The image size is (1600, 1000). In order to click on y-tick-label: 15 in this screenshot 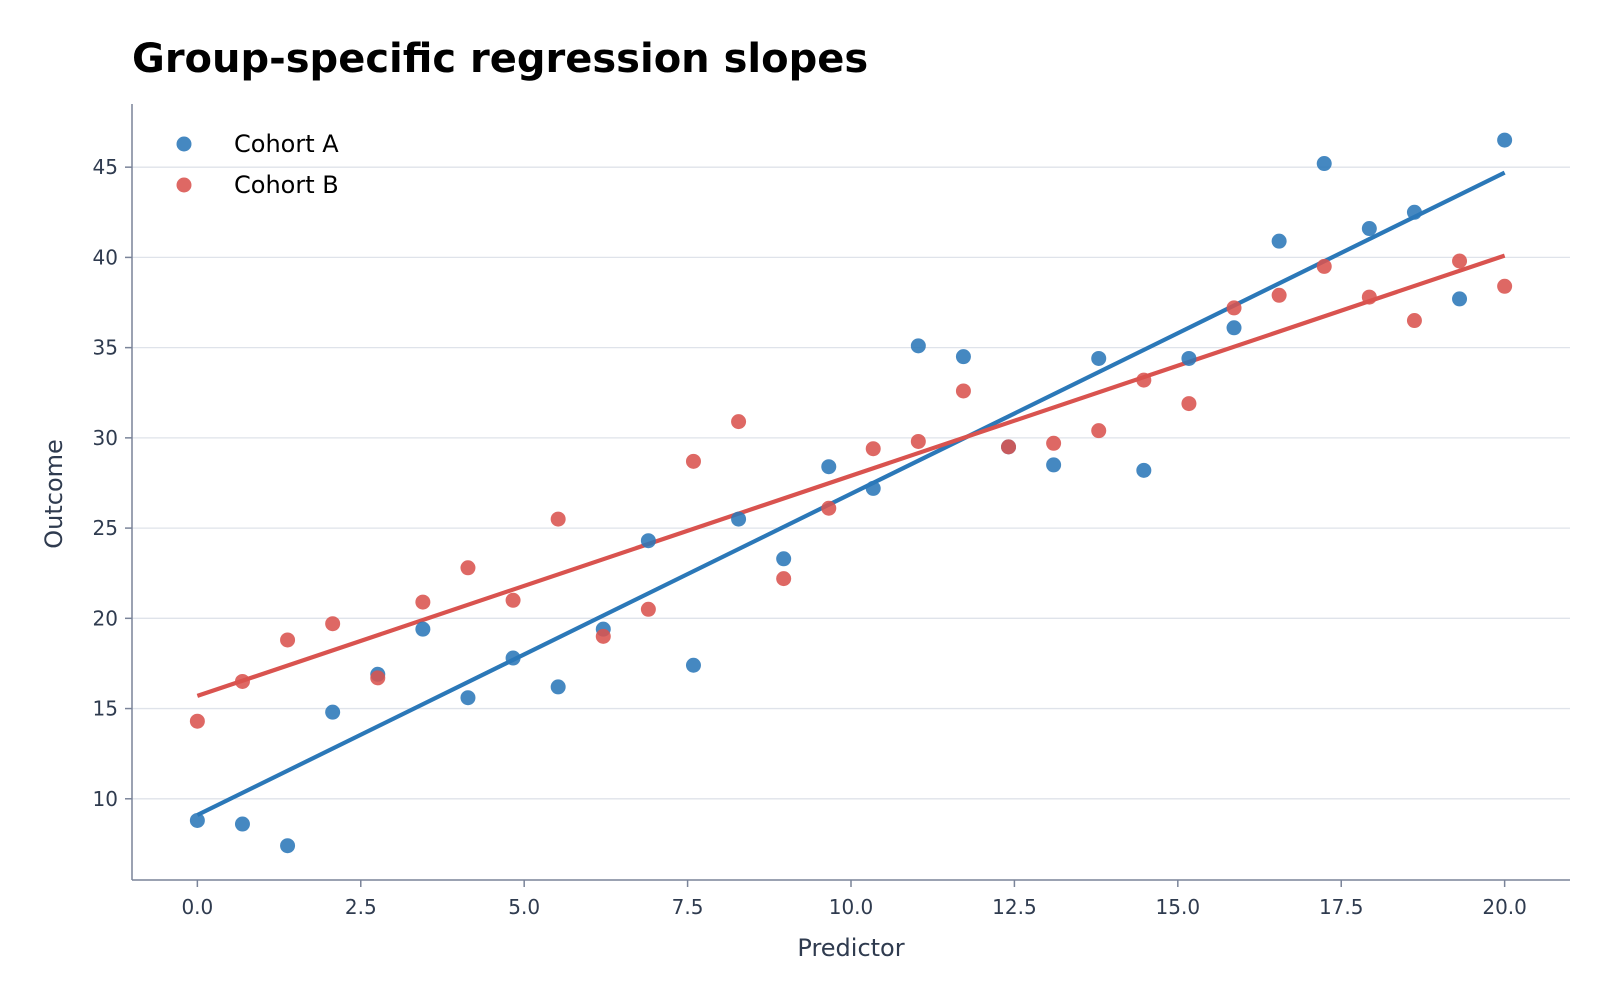, I will do `click(105, 709)`.